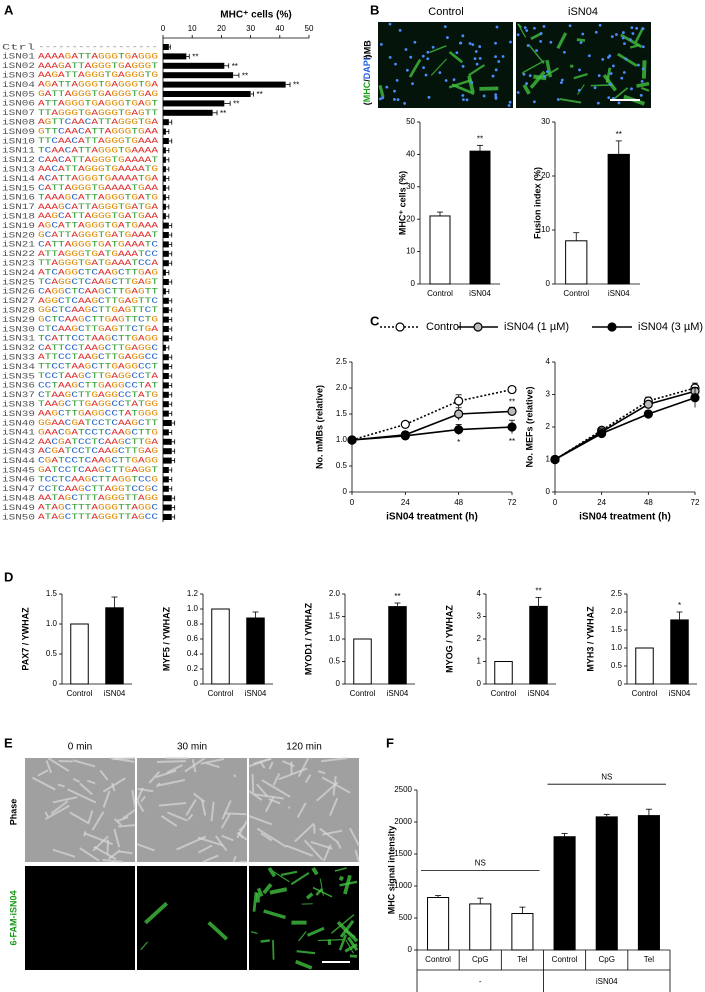 The height and width of the screenshot is (992, 705). What do you see at coordinates (18, 47) in the screenshot?
I see `oligo-name: Ctrl` at bounding box center [18, 47].